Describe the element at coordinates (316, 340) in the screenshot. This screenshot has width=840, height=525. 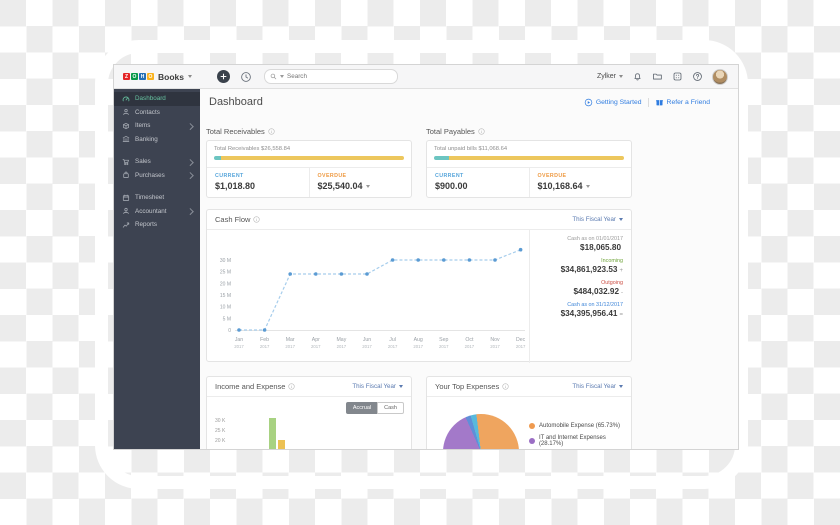
I see `svg-text: Apr` at that location.